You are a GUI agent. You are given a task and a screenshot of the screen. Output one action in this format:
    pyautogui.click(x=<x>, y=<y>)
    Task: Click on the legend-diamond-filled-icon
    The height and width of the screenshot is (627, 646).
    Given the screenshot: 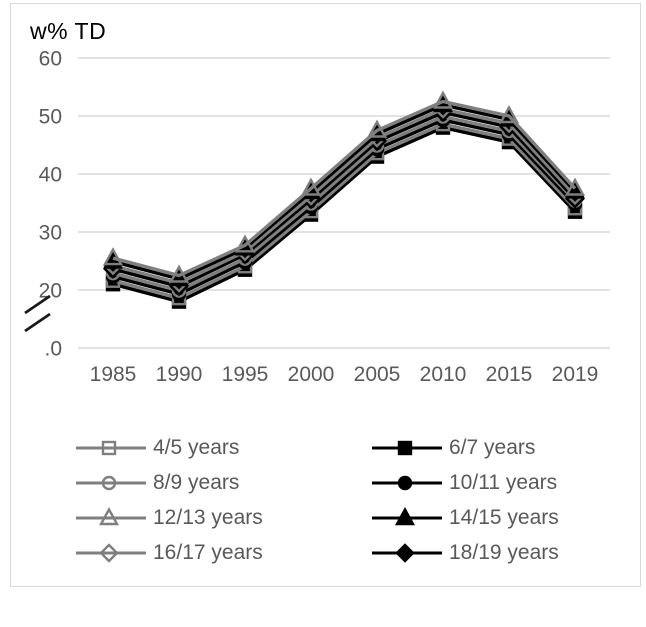 What is the action you would take?
    pyautogui.click(x=407, y=552)
    